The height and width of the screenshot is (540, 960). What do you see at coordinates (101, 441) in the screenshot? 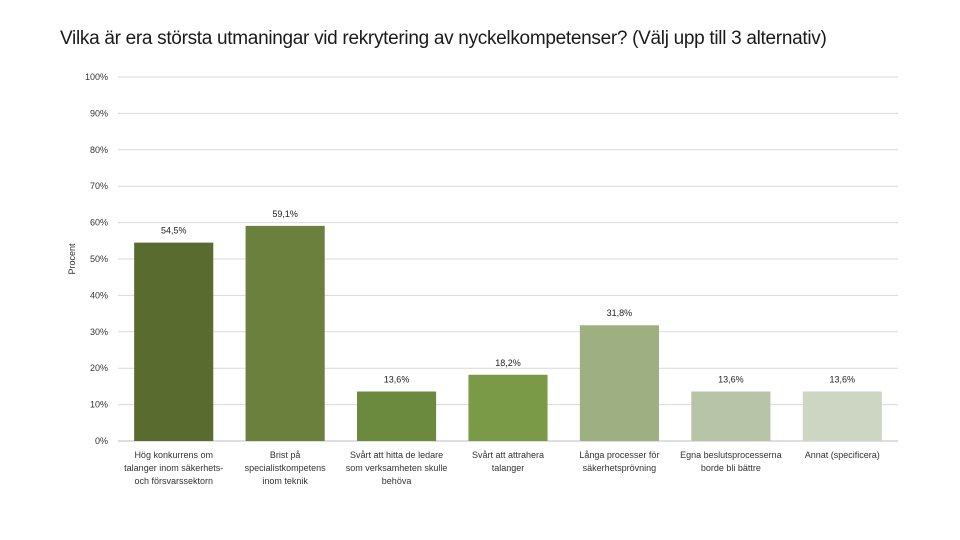
I see `y-tick-label: 0%` at bounding box center [101, 441].